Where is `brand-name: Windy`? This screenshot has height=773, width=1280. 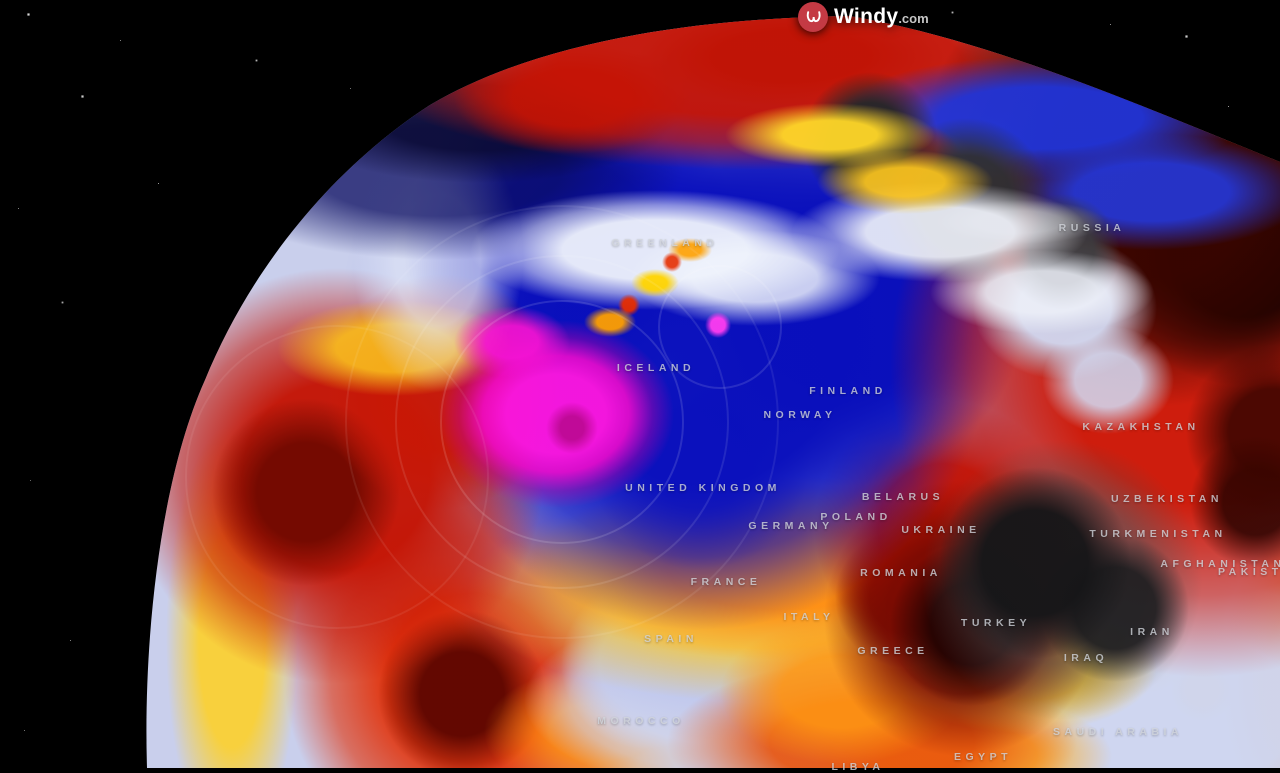
brand-name: Windy is located at coordinates (866, 16).